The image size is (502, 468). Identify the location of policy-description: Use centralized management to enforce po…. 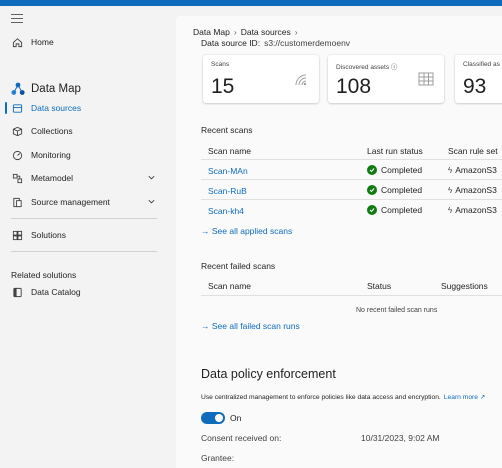
(343, 397).